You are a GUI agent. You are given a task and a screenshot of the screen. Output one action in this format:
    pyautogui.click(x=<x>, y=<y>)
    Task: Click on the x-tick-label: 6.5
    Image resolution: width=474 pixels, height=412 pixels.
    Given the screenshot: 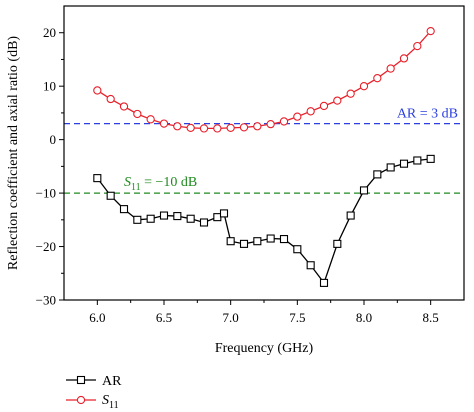 What is the action you would take?
    pyautogui.click(x=164, y=317)
    